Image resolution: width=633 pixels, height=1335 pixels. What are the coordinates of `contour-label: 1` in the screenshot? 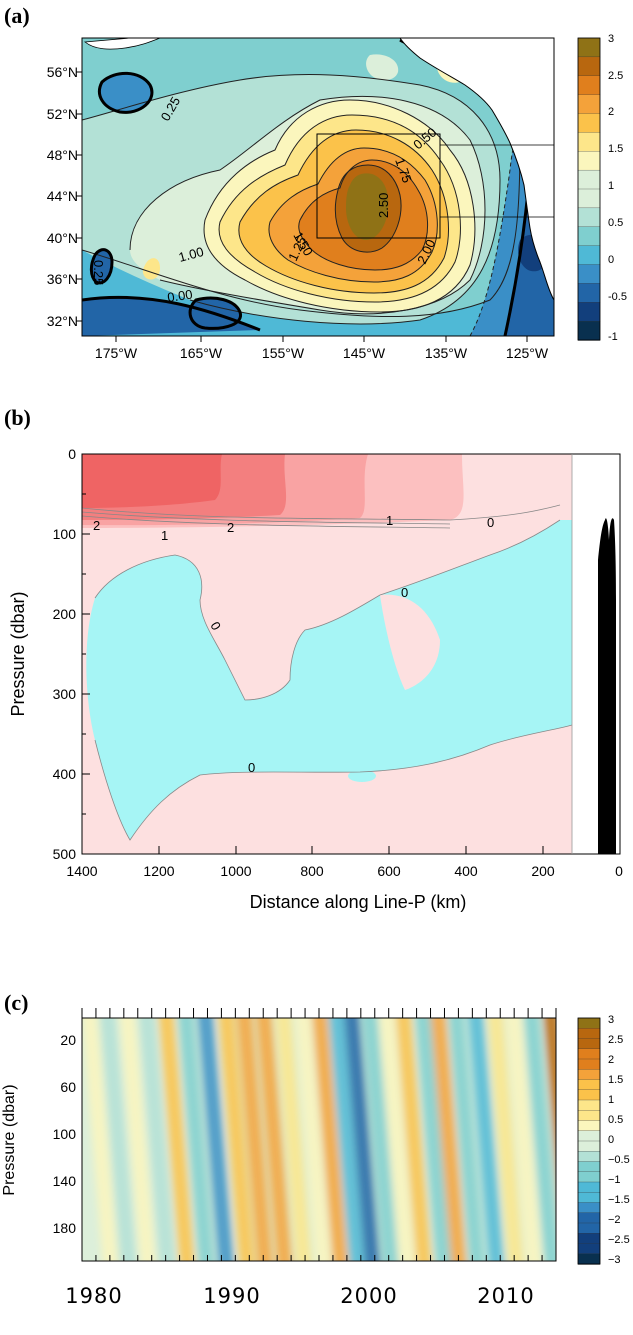 It's located at (389, 520).